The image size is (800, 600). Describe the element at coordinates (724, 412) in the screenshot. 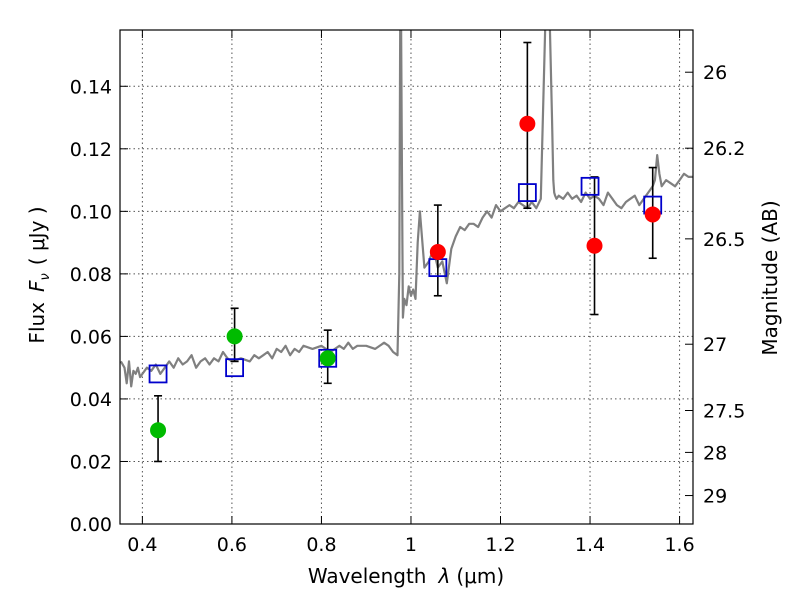

I see `y2-tick-label: 27.5` at that location.